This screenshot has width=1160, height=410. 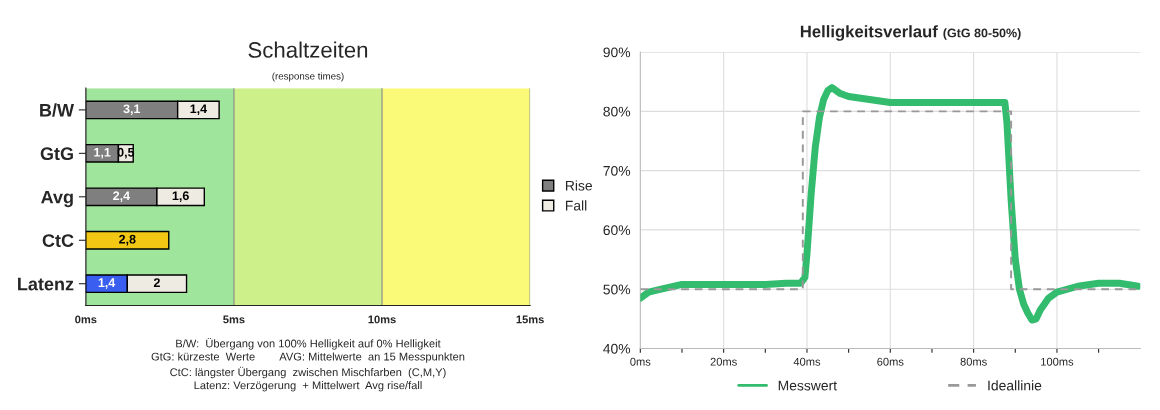 What do you see at coordinates (308, 49) in the screenshot?
I see `chart-title: Schaltzeiten` at bounding box center [308, 49].